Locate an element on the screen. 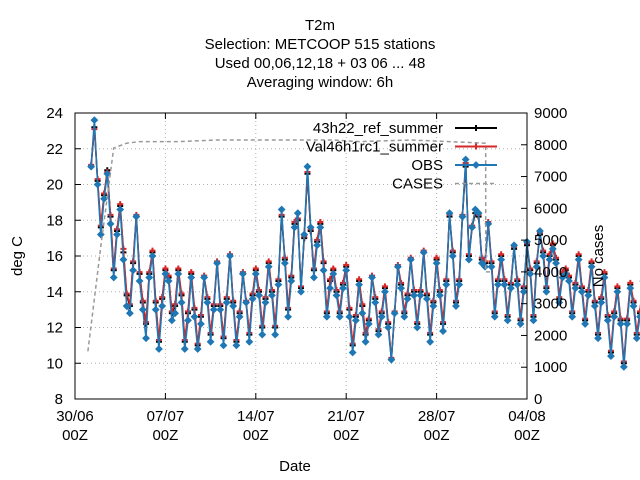 The width and height of the screenshot is (640, 480). y-tick-label: 20 is located at coordinates (54, 185).